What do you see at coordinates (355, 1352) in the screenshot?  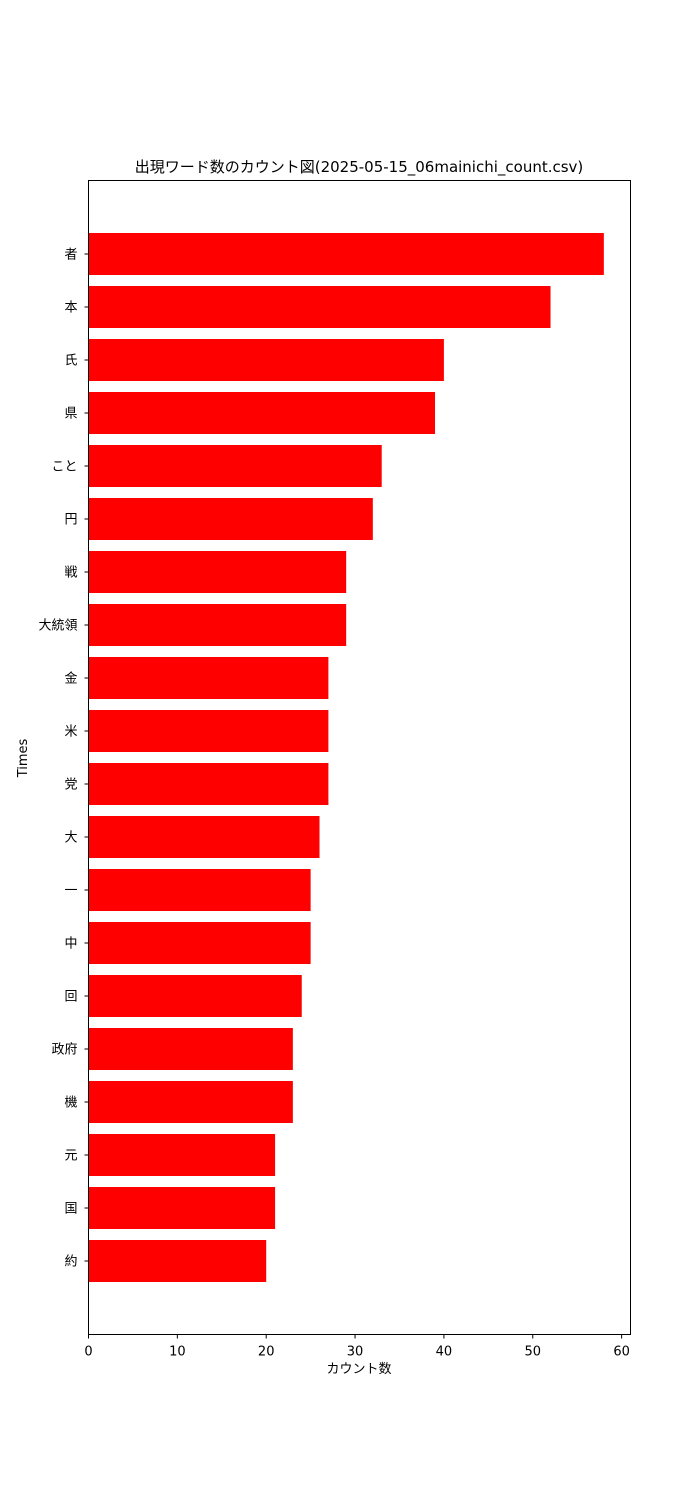 I see `x-tick-label: 30` at bounding box center [355, 1352].